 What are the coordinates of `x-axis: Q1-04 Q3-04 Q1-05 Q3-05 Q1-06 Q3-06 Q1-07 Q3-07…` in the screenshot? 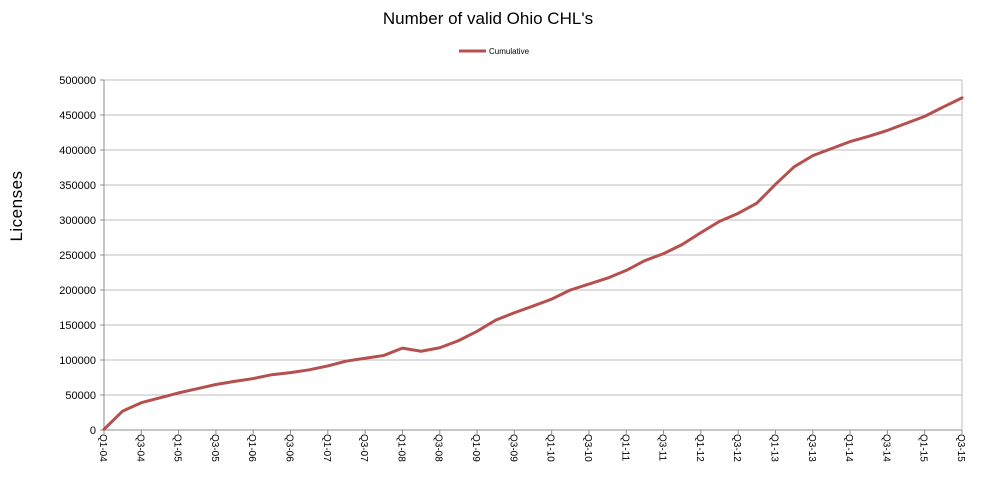 It's located at (531, 446).